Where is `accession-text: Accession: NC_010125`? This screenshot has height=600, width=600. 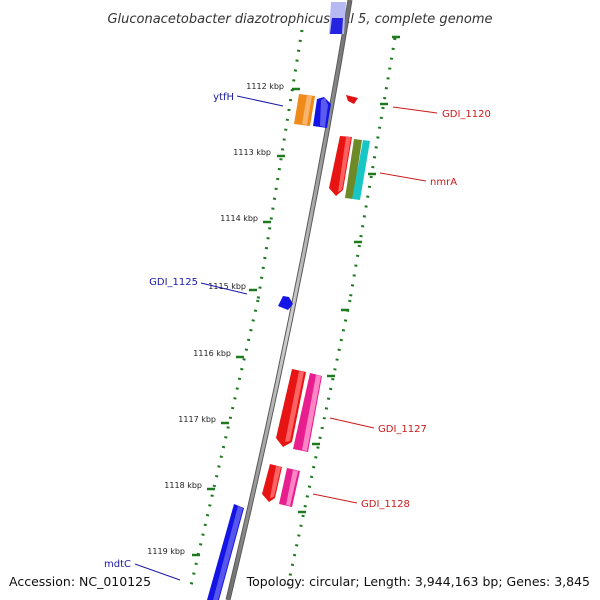
accession-text: Accession: NC_010125 is located at coordinates (80, 581).